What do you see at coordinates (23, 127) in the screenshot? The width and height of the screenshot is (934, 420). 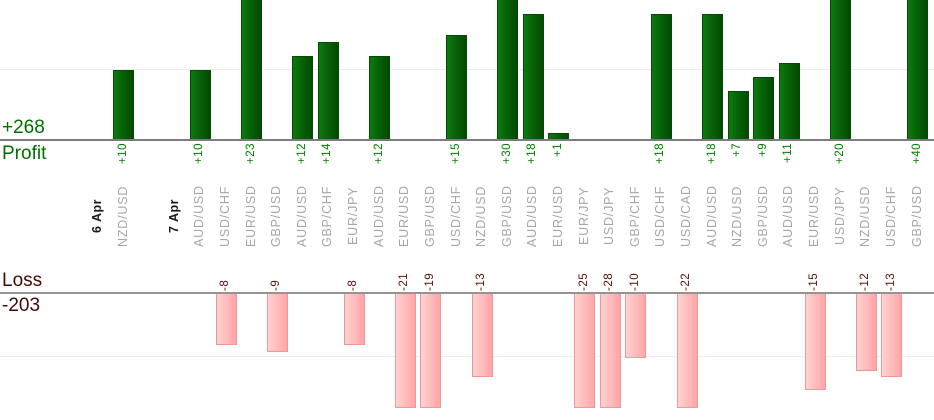 I see `profit-total: +268` at bounding box center [23, 127].